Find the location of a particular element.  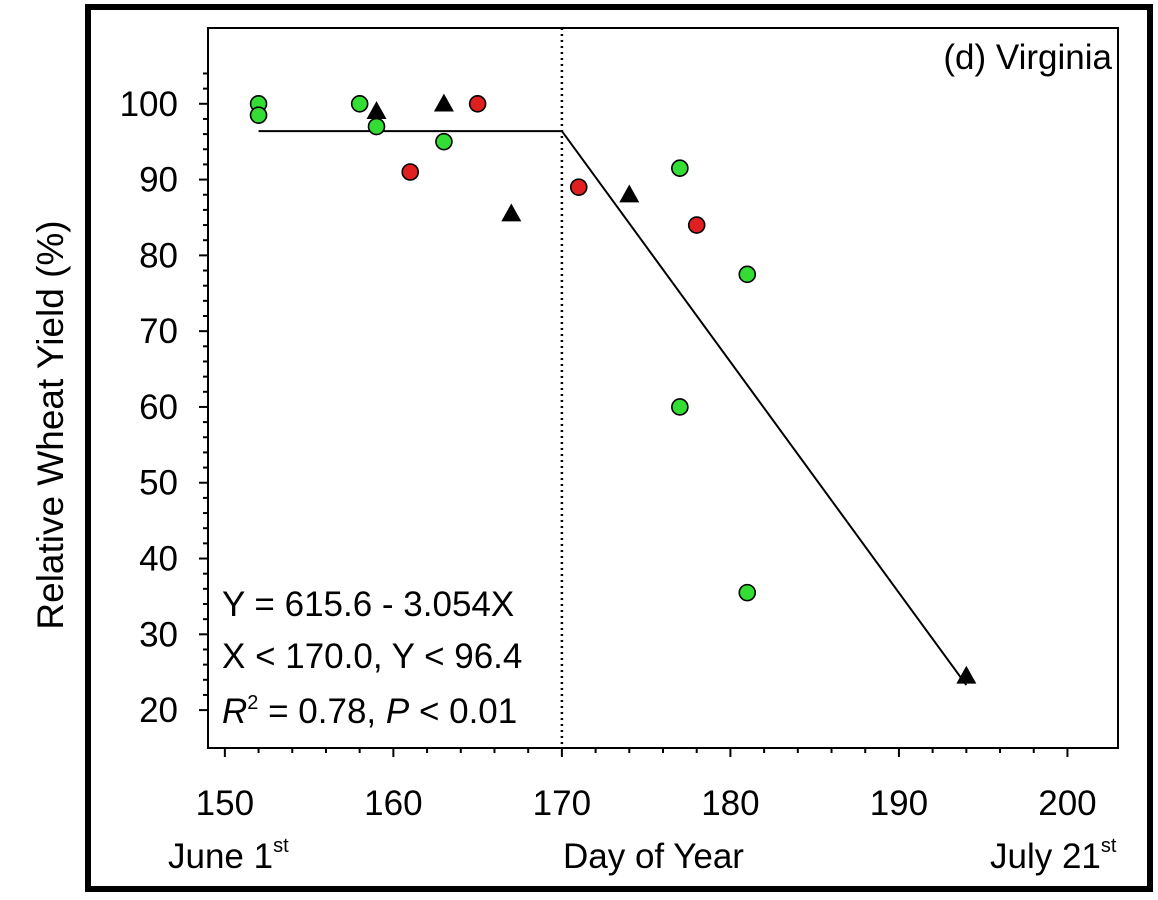

y-axis-label: Relative Wheat Yield (%) is located at coordinates (50, 424).